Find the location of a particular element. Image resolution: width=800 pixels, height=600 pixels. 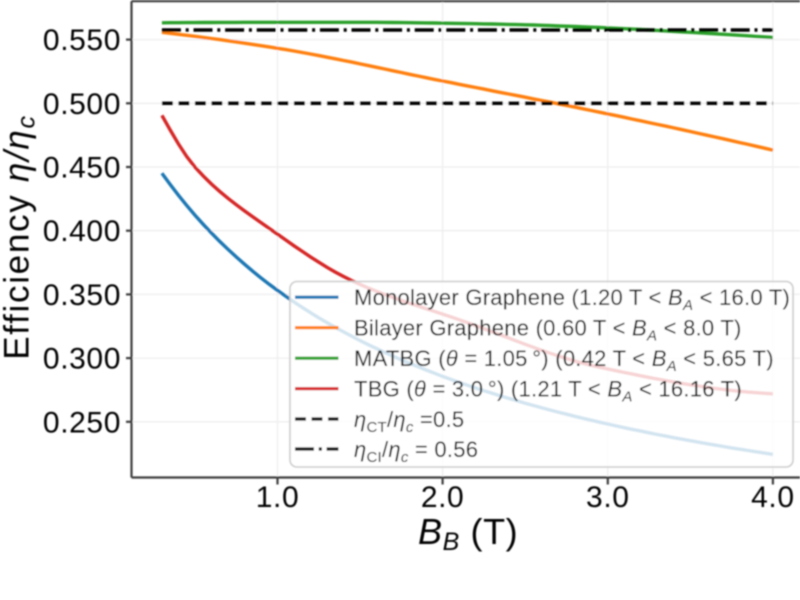

svg-text: 0.300 is located at coordinates (82, 359).